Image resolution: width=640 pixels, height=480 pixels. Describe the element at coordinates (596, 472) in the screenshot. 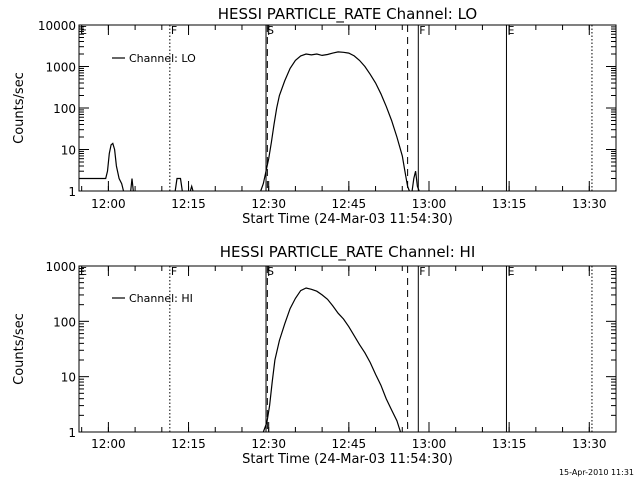

I see `plot-timestamp: 15-Apr-2010 11:31` at that location.